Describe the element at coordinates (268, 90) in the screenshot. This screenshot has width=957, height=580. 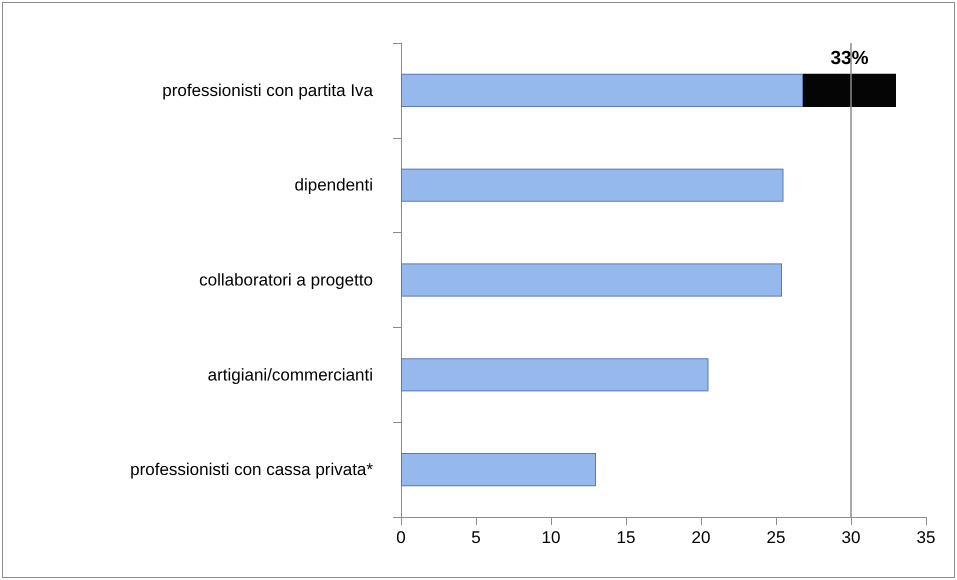
I see `y-tick-label: professionisti con partita Iva` at that location.